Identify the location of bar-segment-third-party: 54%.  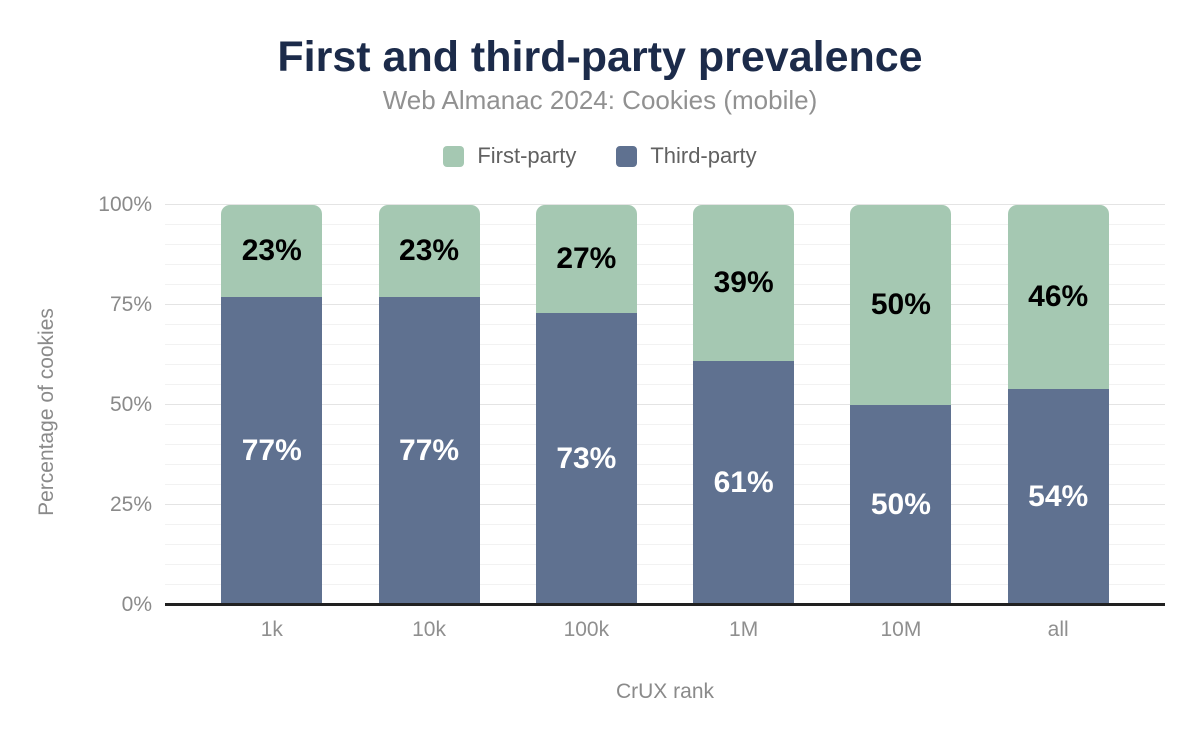
(1058, 497).